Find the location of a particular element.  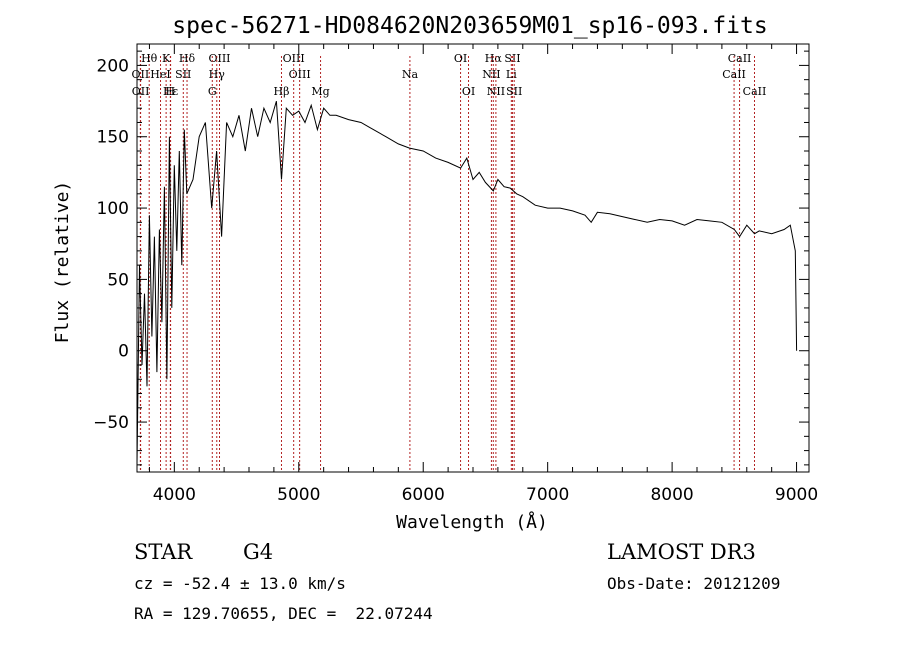

x-tick-label-4: 8000 is located at coordinates (671, 495).